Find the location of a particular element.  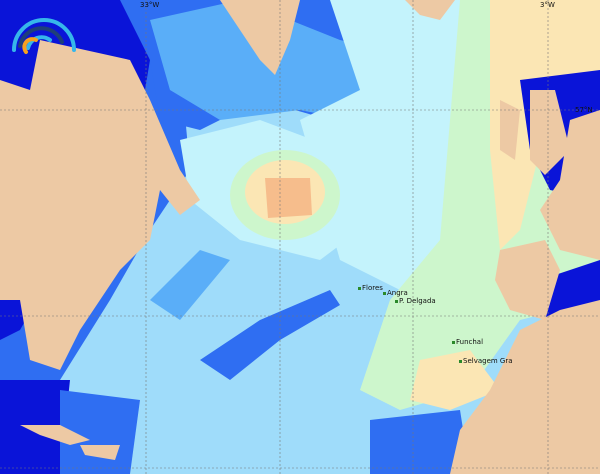

place-label: Flores is located at coordinates (372, 288).